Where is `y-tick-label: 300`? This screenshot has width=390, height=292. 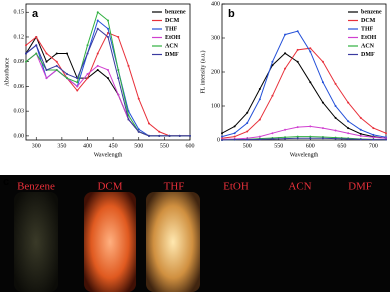 y-tick-label: 300 is located at coordinates (215, 38).